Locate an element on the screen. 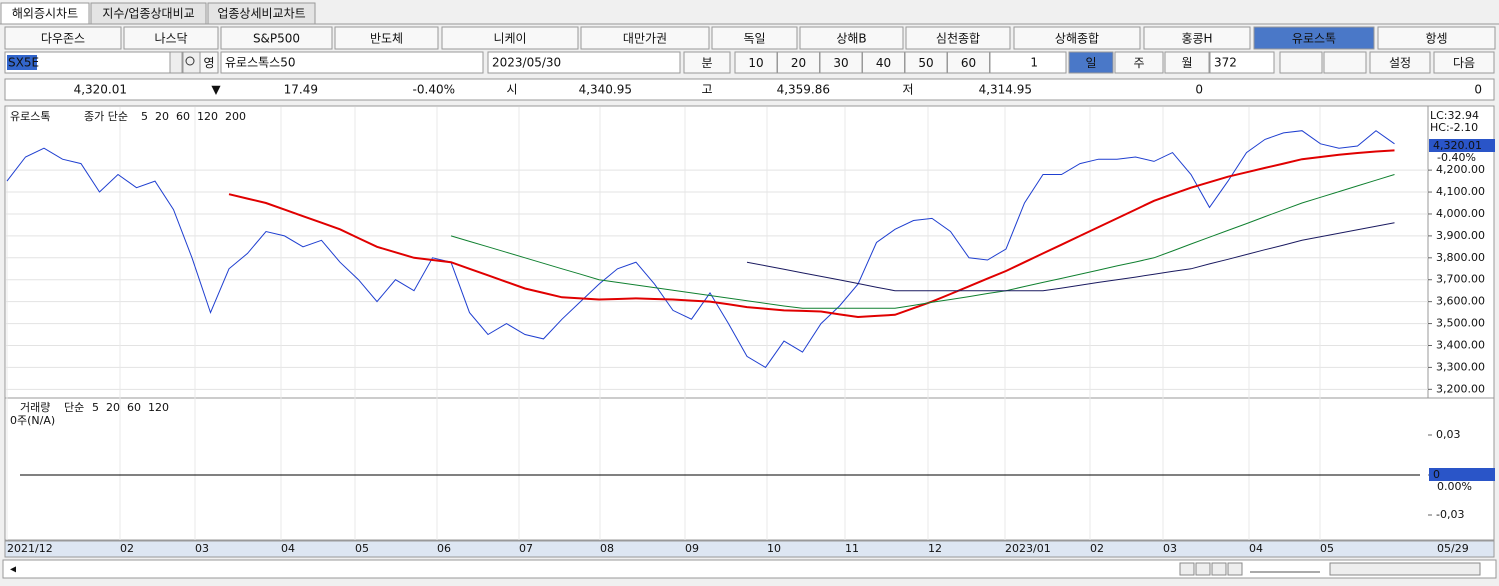 Image resolution: width=1499 pixels, height=586 pixels. bars: 372 is located at coordinates (1225, 63).